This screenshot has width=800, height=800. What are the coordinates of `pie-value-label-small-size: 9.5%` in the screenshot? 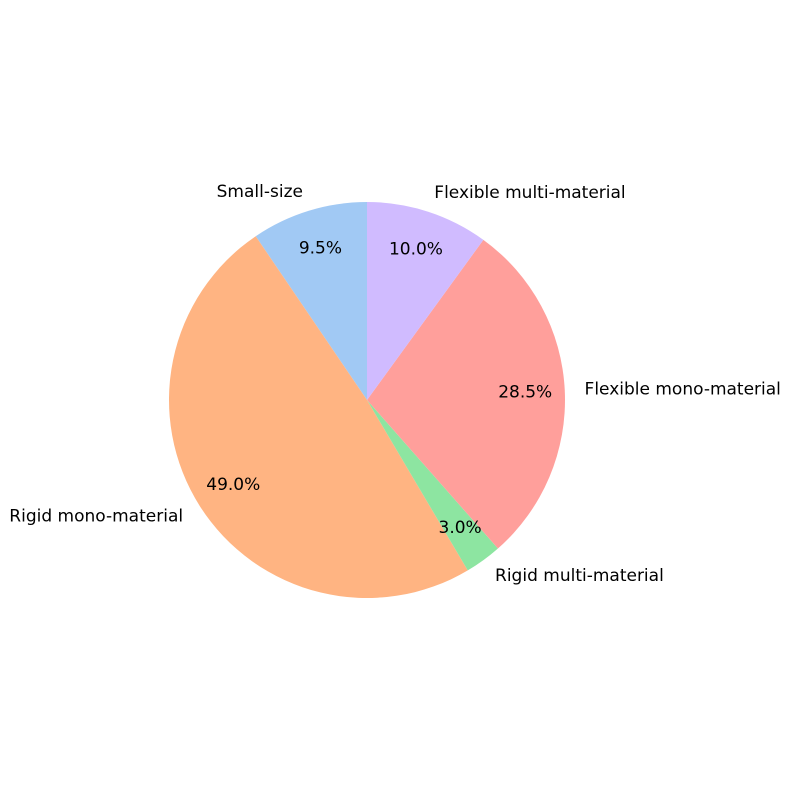 It's located at (320, 249).